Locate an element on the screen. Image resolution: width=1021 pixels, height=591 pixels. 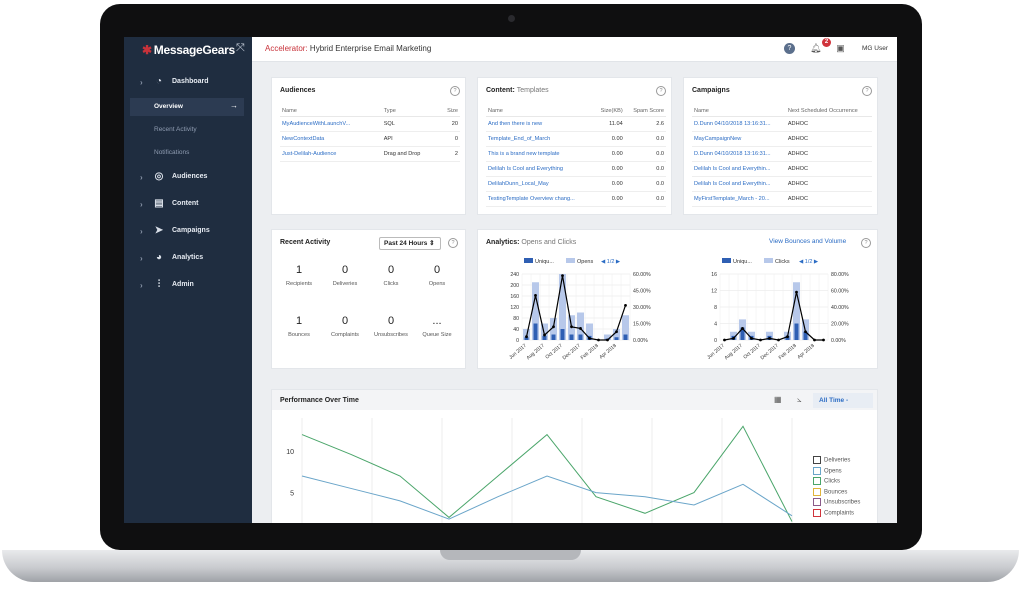
y-tick-label: 0 is located at coordinates (517, 341).